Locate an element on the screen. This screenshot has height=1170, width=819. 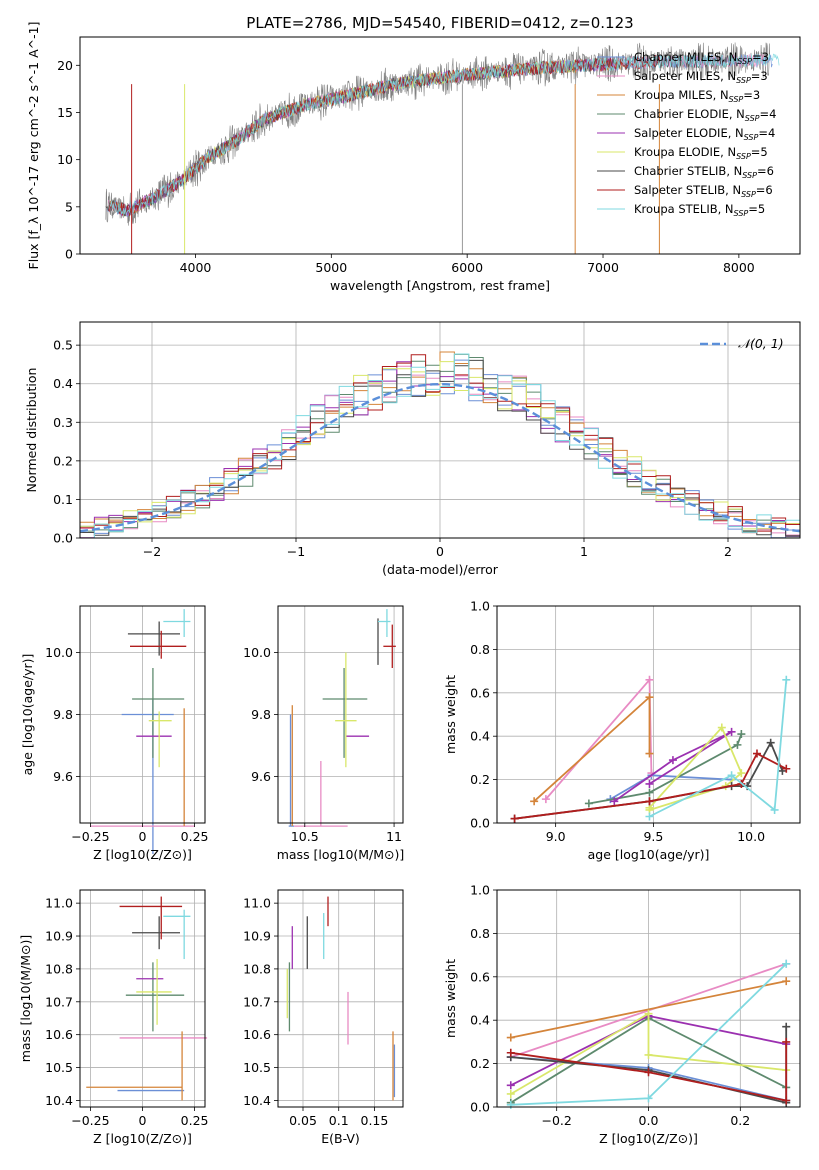
legend-label: Kroupa MILES, NSSP=3 is located at coordinates (697, 96).